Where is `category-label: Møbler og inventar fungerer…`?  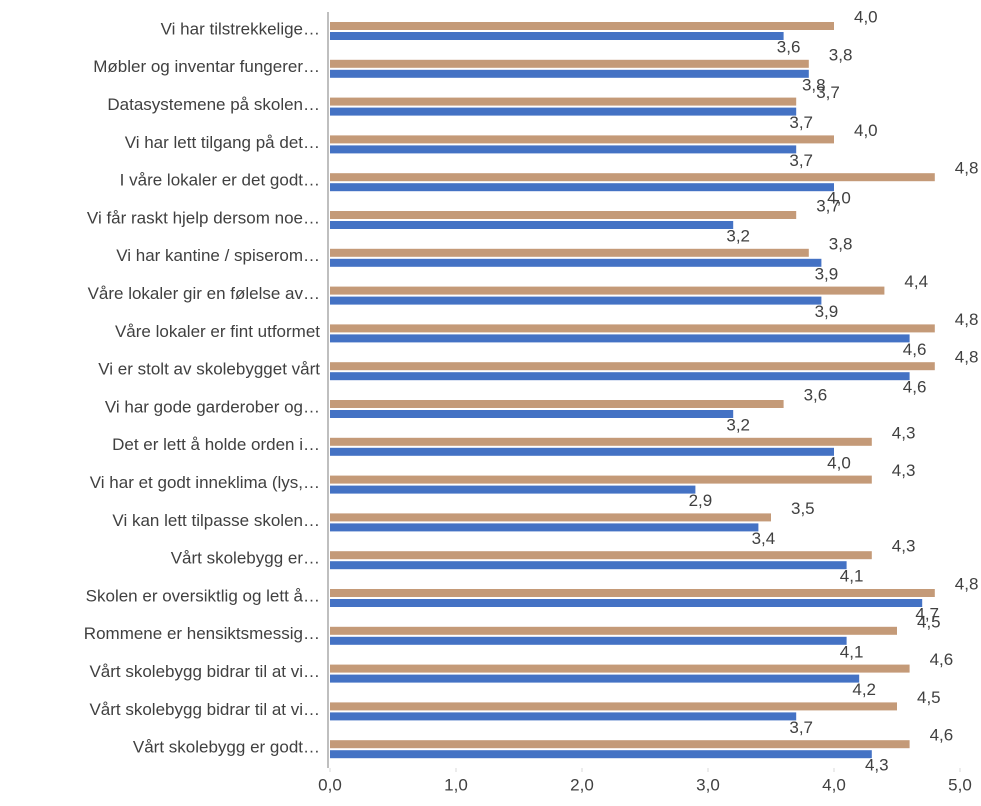 category-label: Møbler og inventar fungerer… is located at coordinates (206, 66).